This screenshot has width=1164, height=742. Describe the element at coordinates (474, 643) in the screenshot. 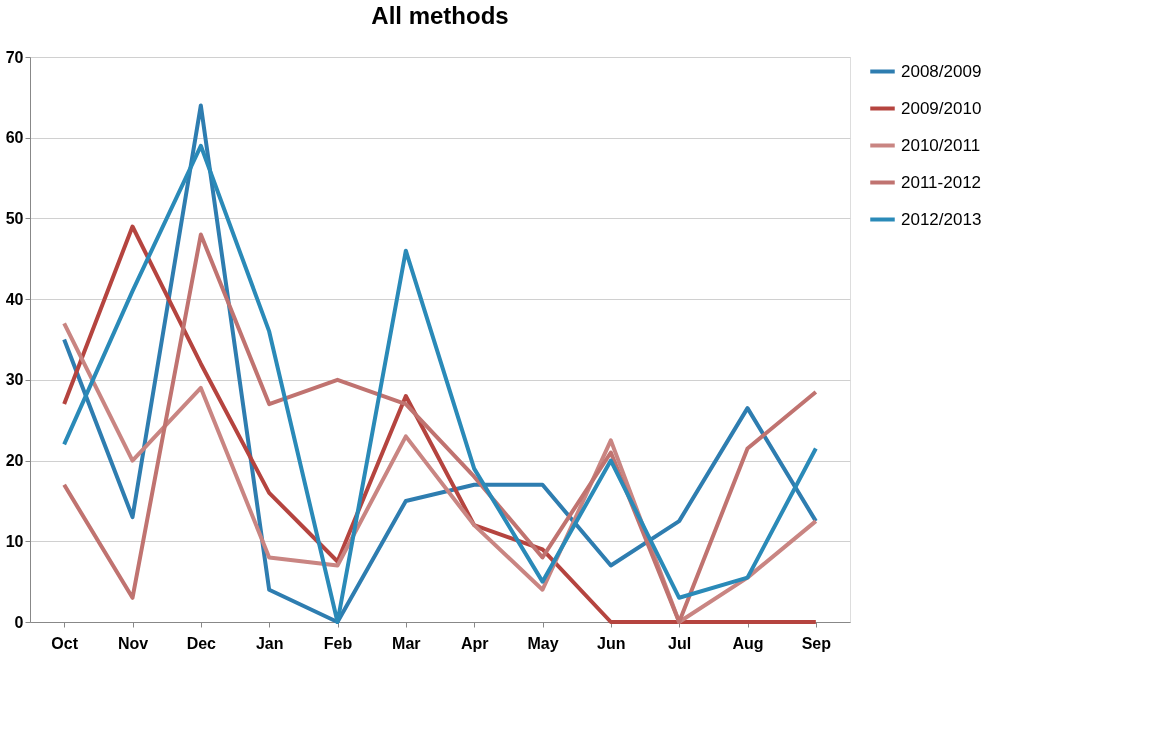

I see `x-tick-label: Apr` at that location.